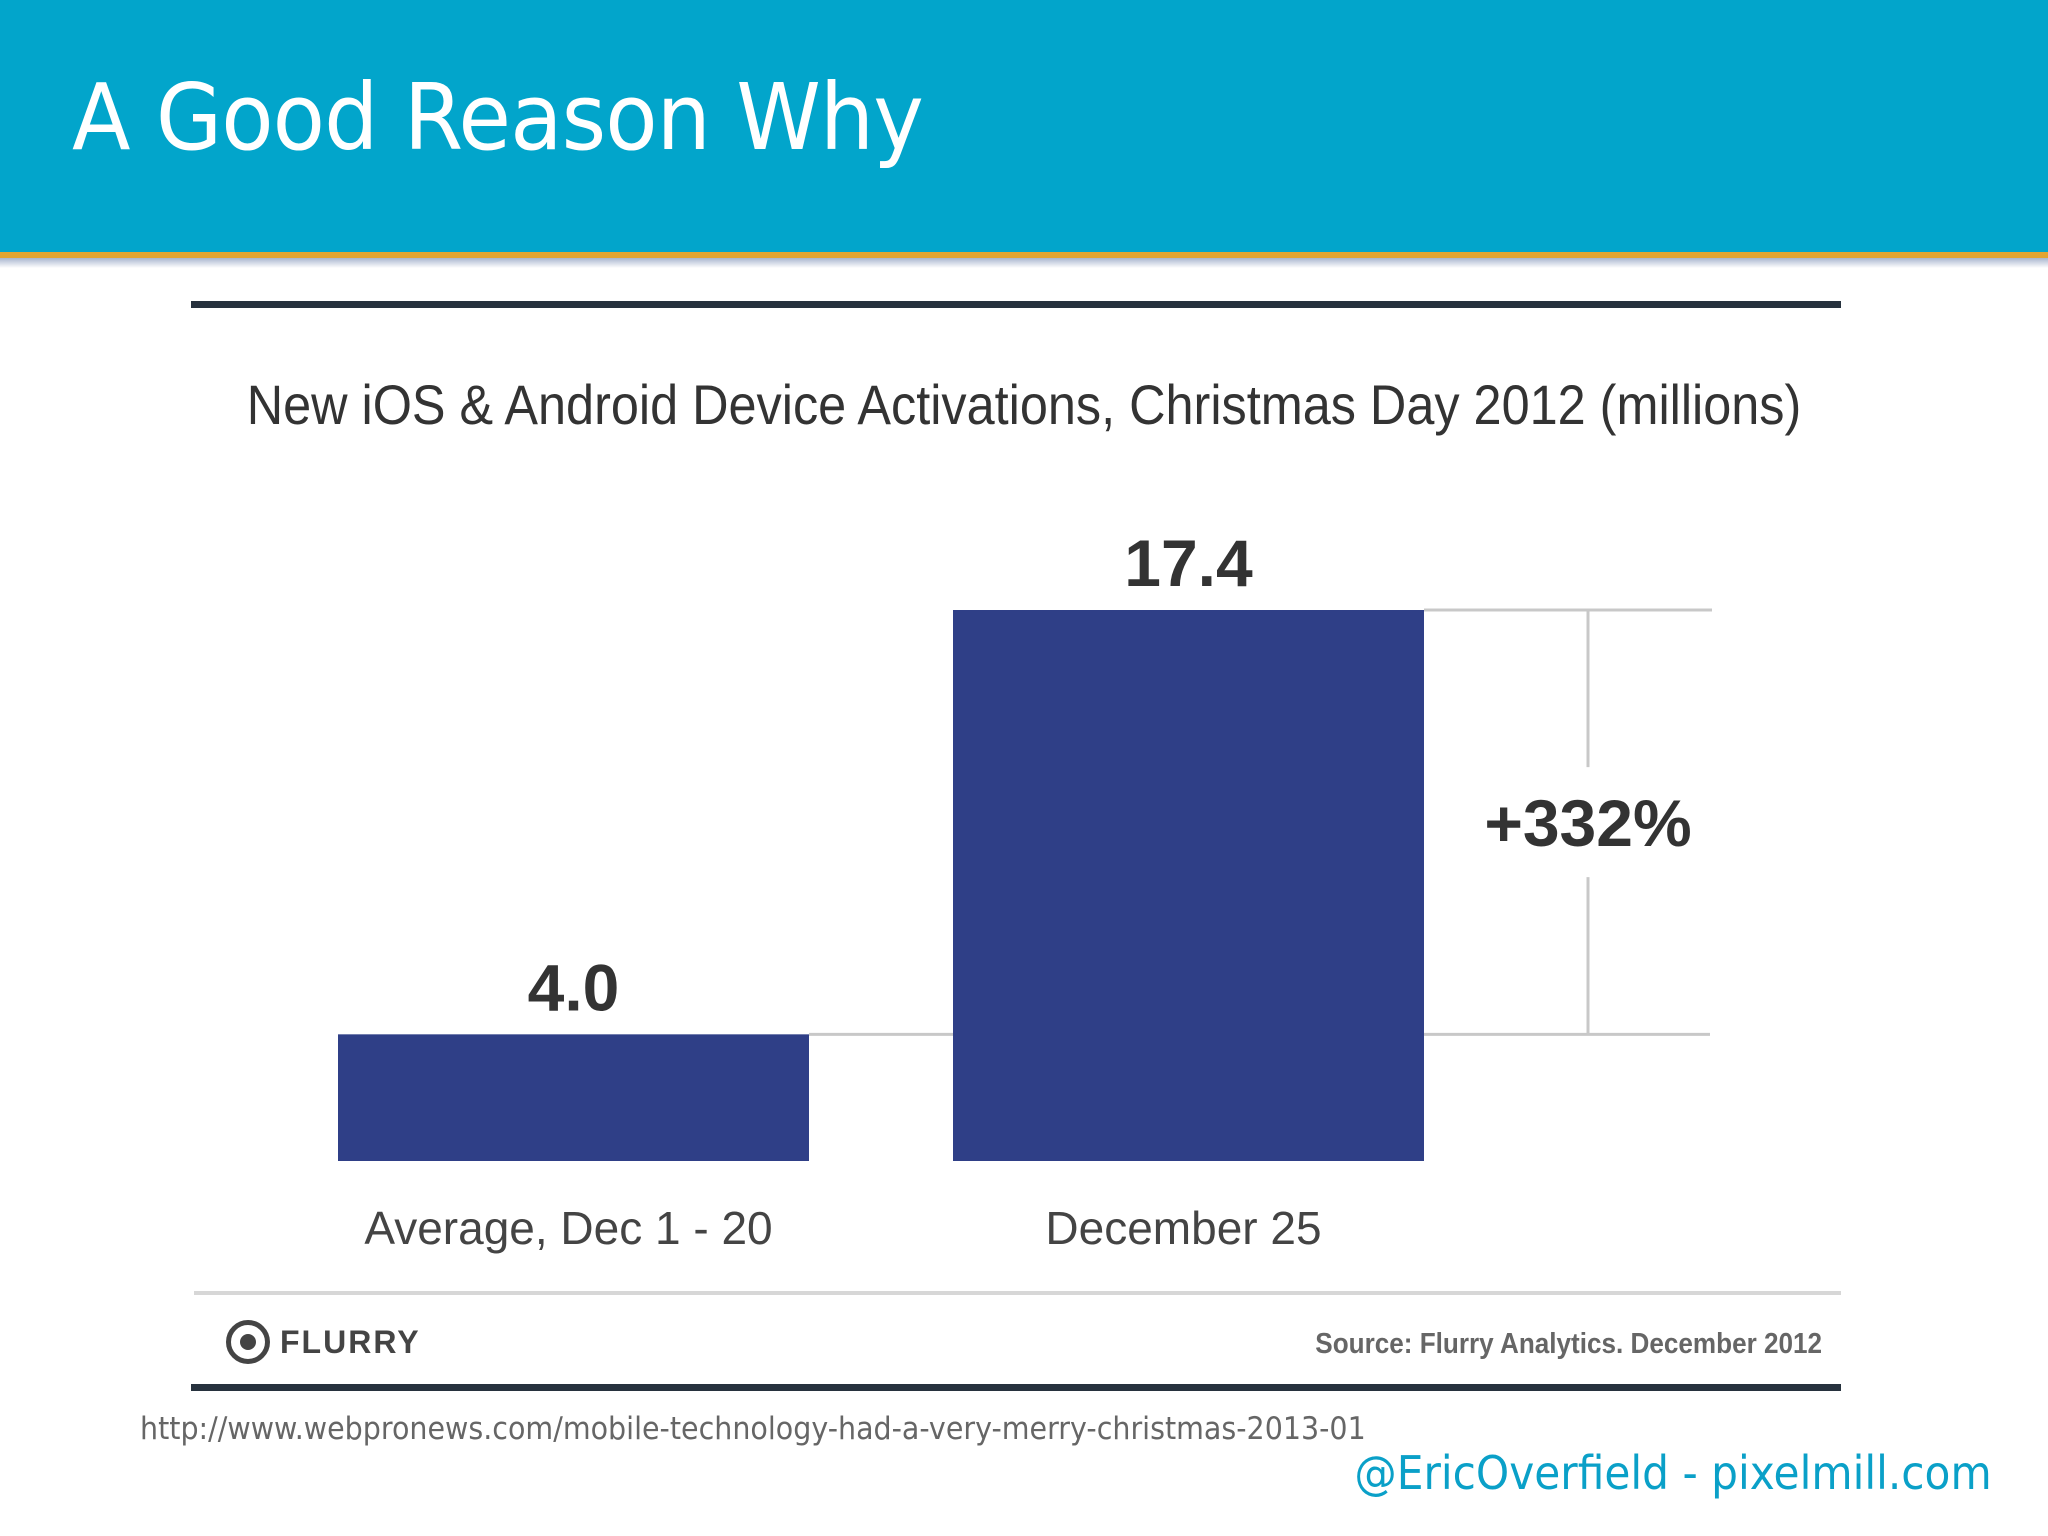 This screenshot has width=2048, height=1536. Describe the element at coordinates (1016, 304) in the screenshot. I see `chart-top-rule` at that location.